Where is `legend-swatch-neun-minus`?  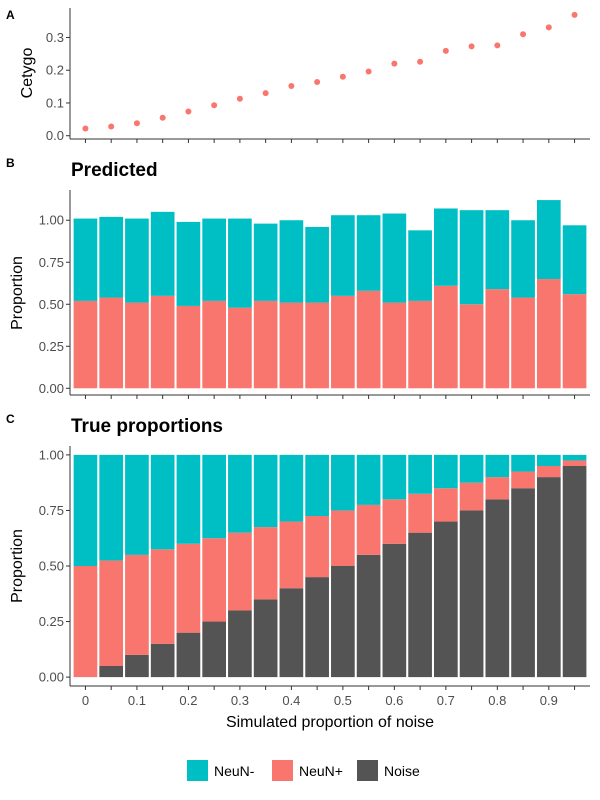
legend-swatch-neun-minus is located at coordinates (197, 770).